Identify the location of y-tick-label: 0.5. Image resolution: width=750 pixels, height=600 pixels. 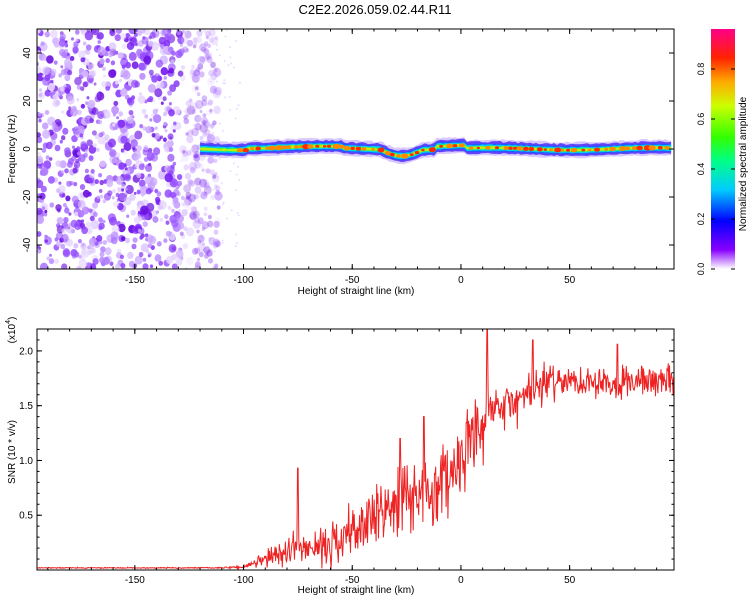
(26, 516).